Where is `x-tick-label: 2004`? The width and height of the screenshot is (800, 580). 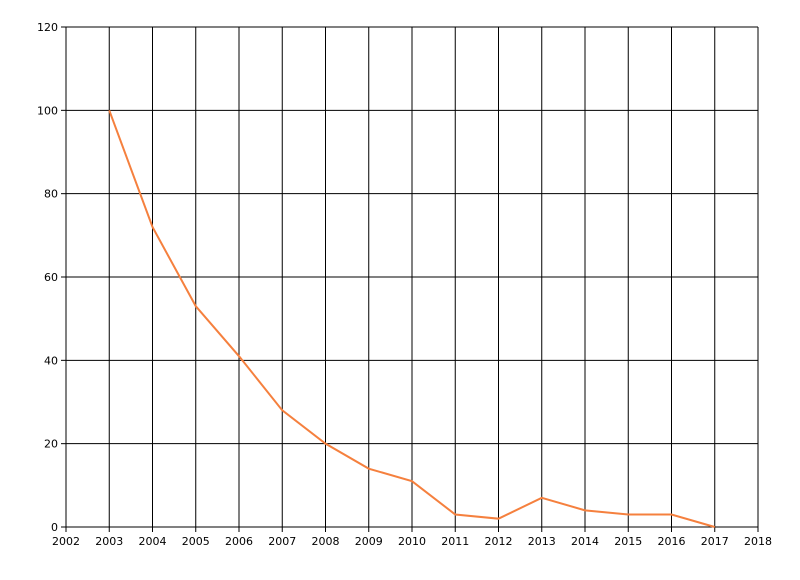
x-tick-label: 2004 is located at coordinates (153, 541).